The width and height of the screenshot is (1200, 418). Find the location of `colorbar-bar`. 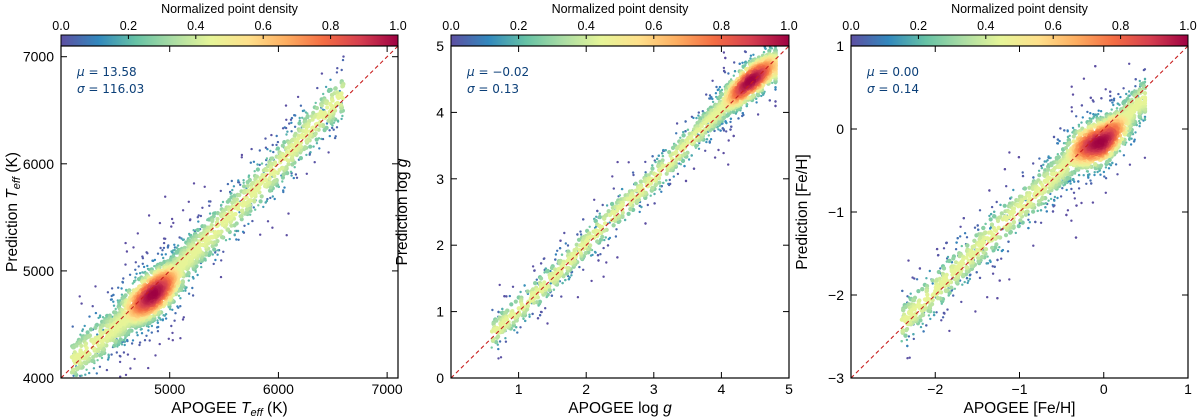

colorbar-bar is located at coordinates (620, 40).